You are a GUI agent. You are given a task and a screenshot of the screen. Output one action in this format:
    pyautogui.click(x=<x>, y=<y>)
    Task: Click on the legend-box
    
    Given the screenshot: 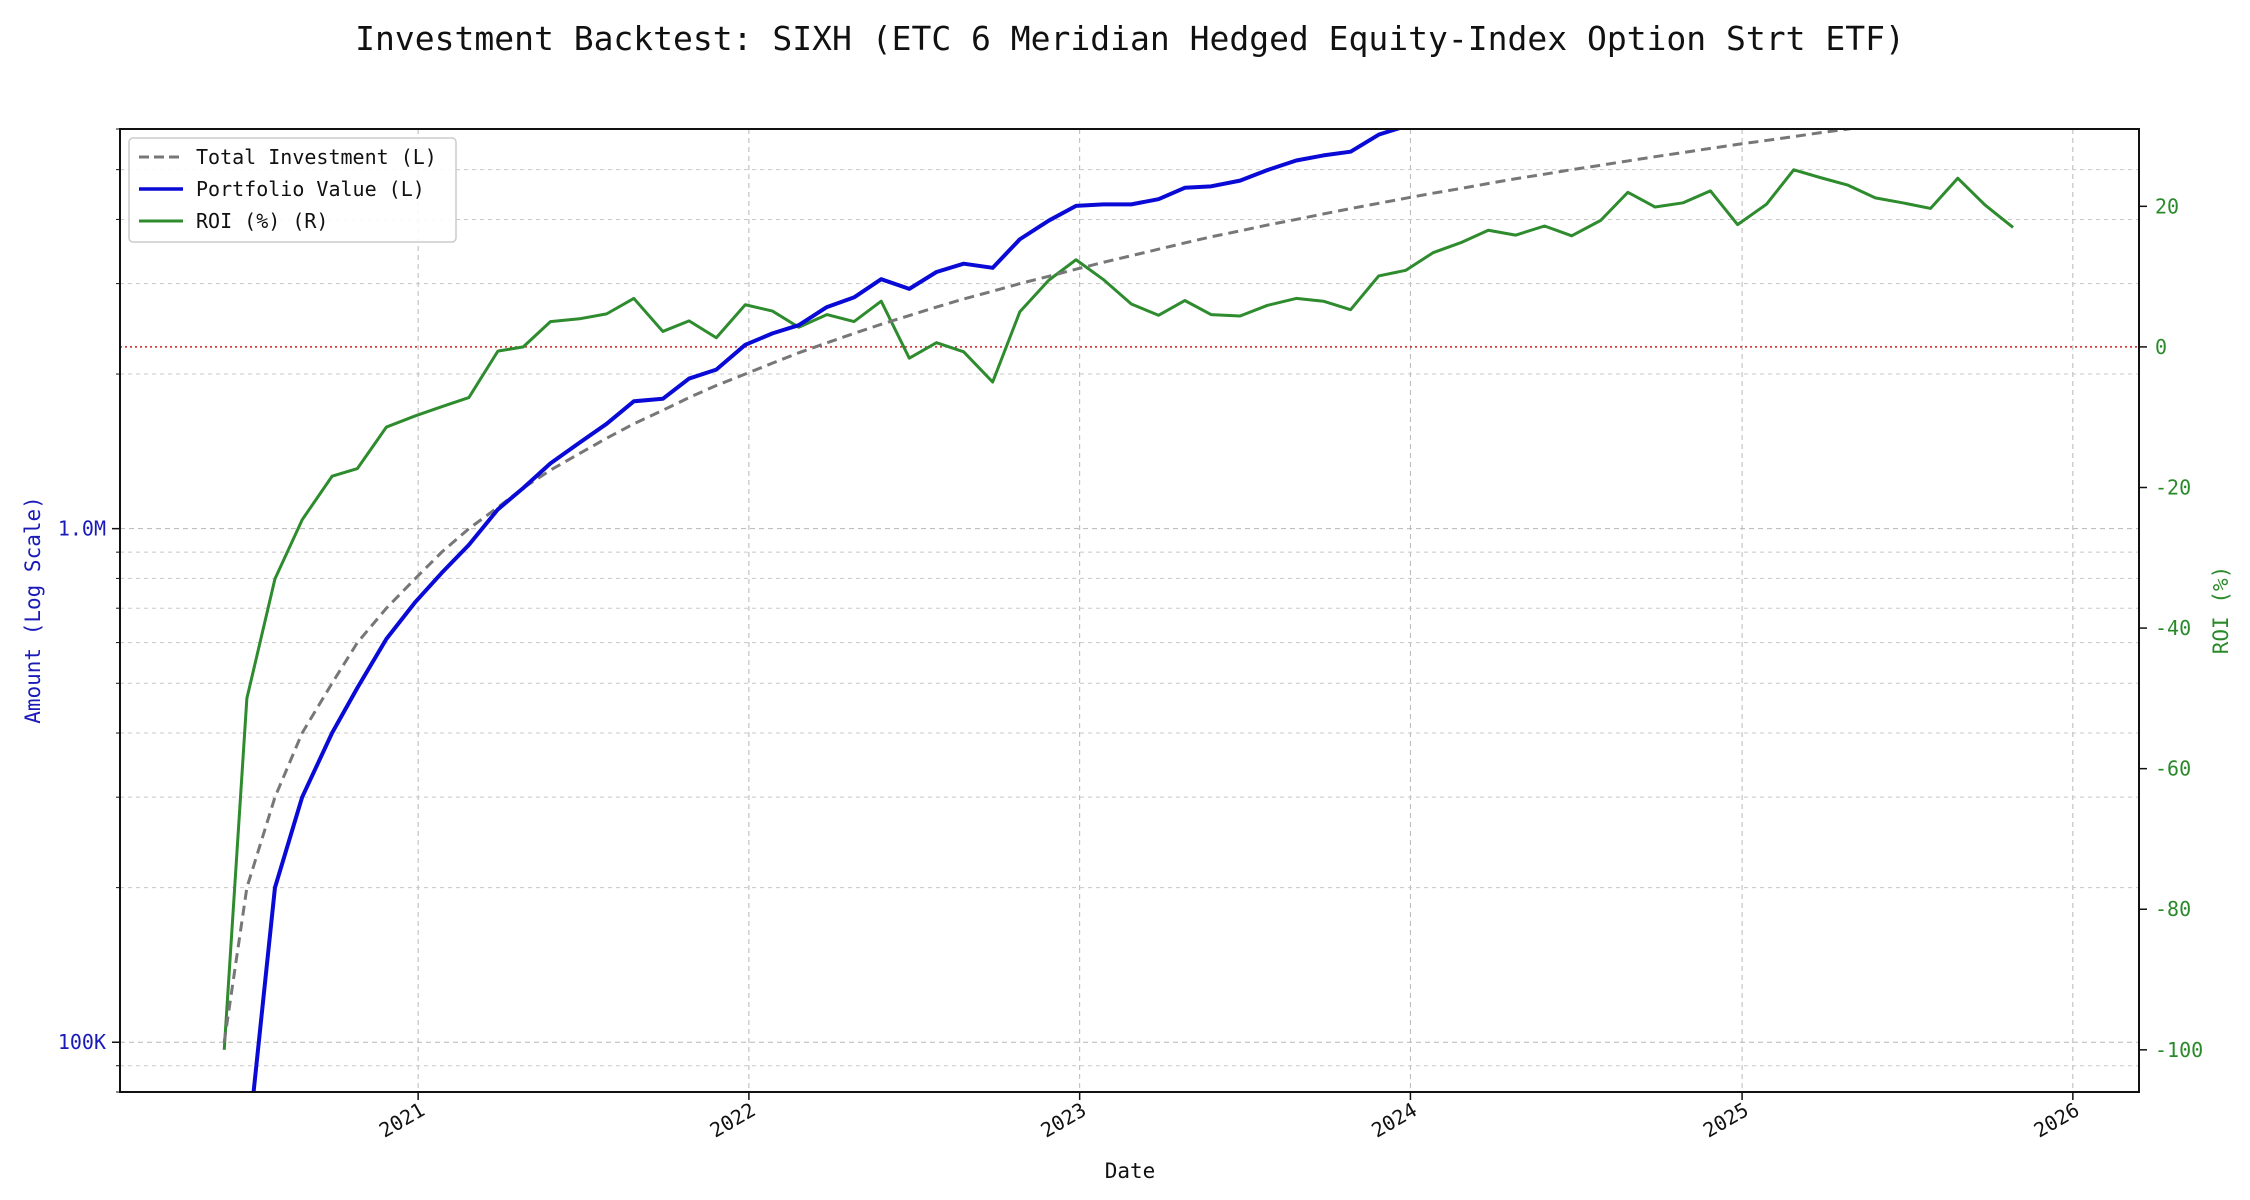 What is the action you would take?
    pyautogui.click(x=292, y=190)
    